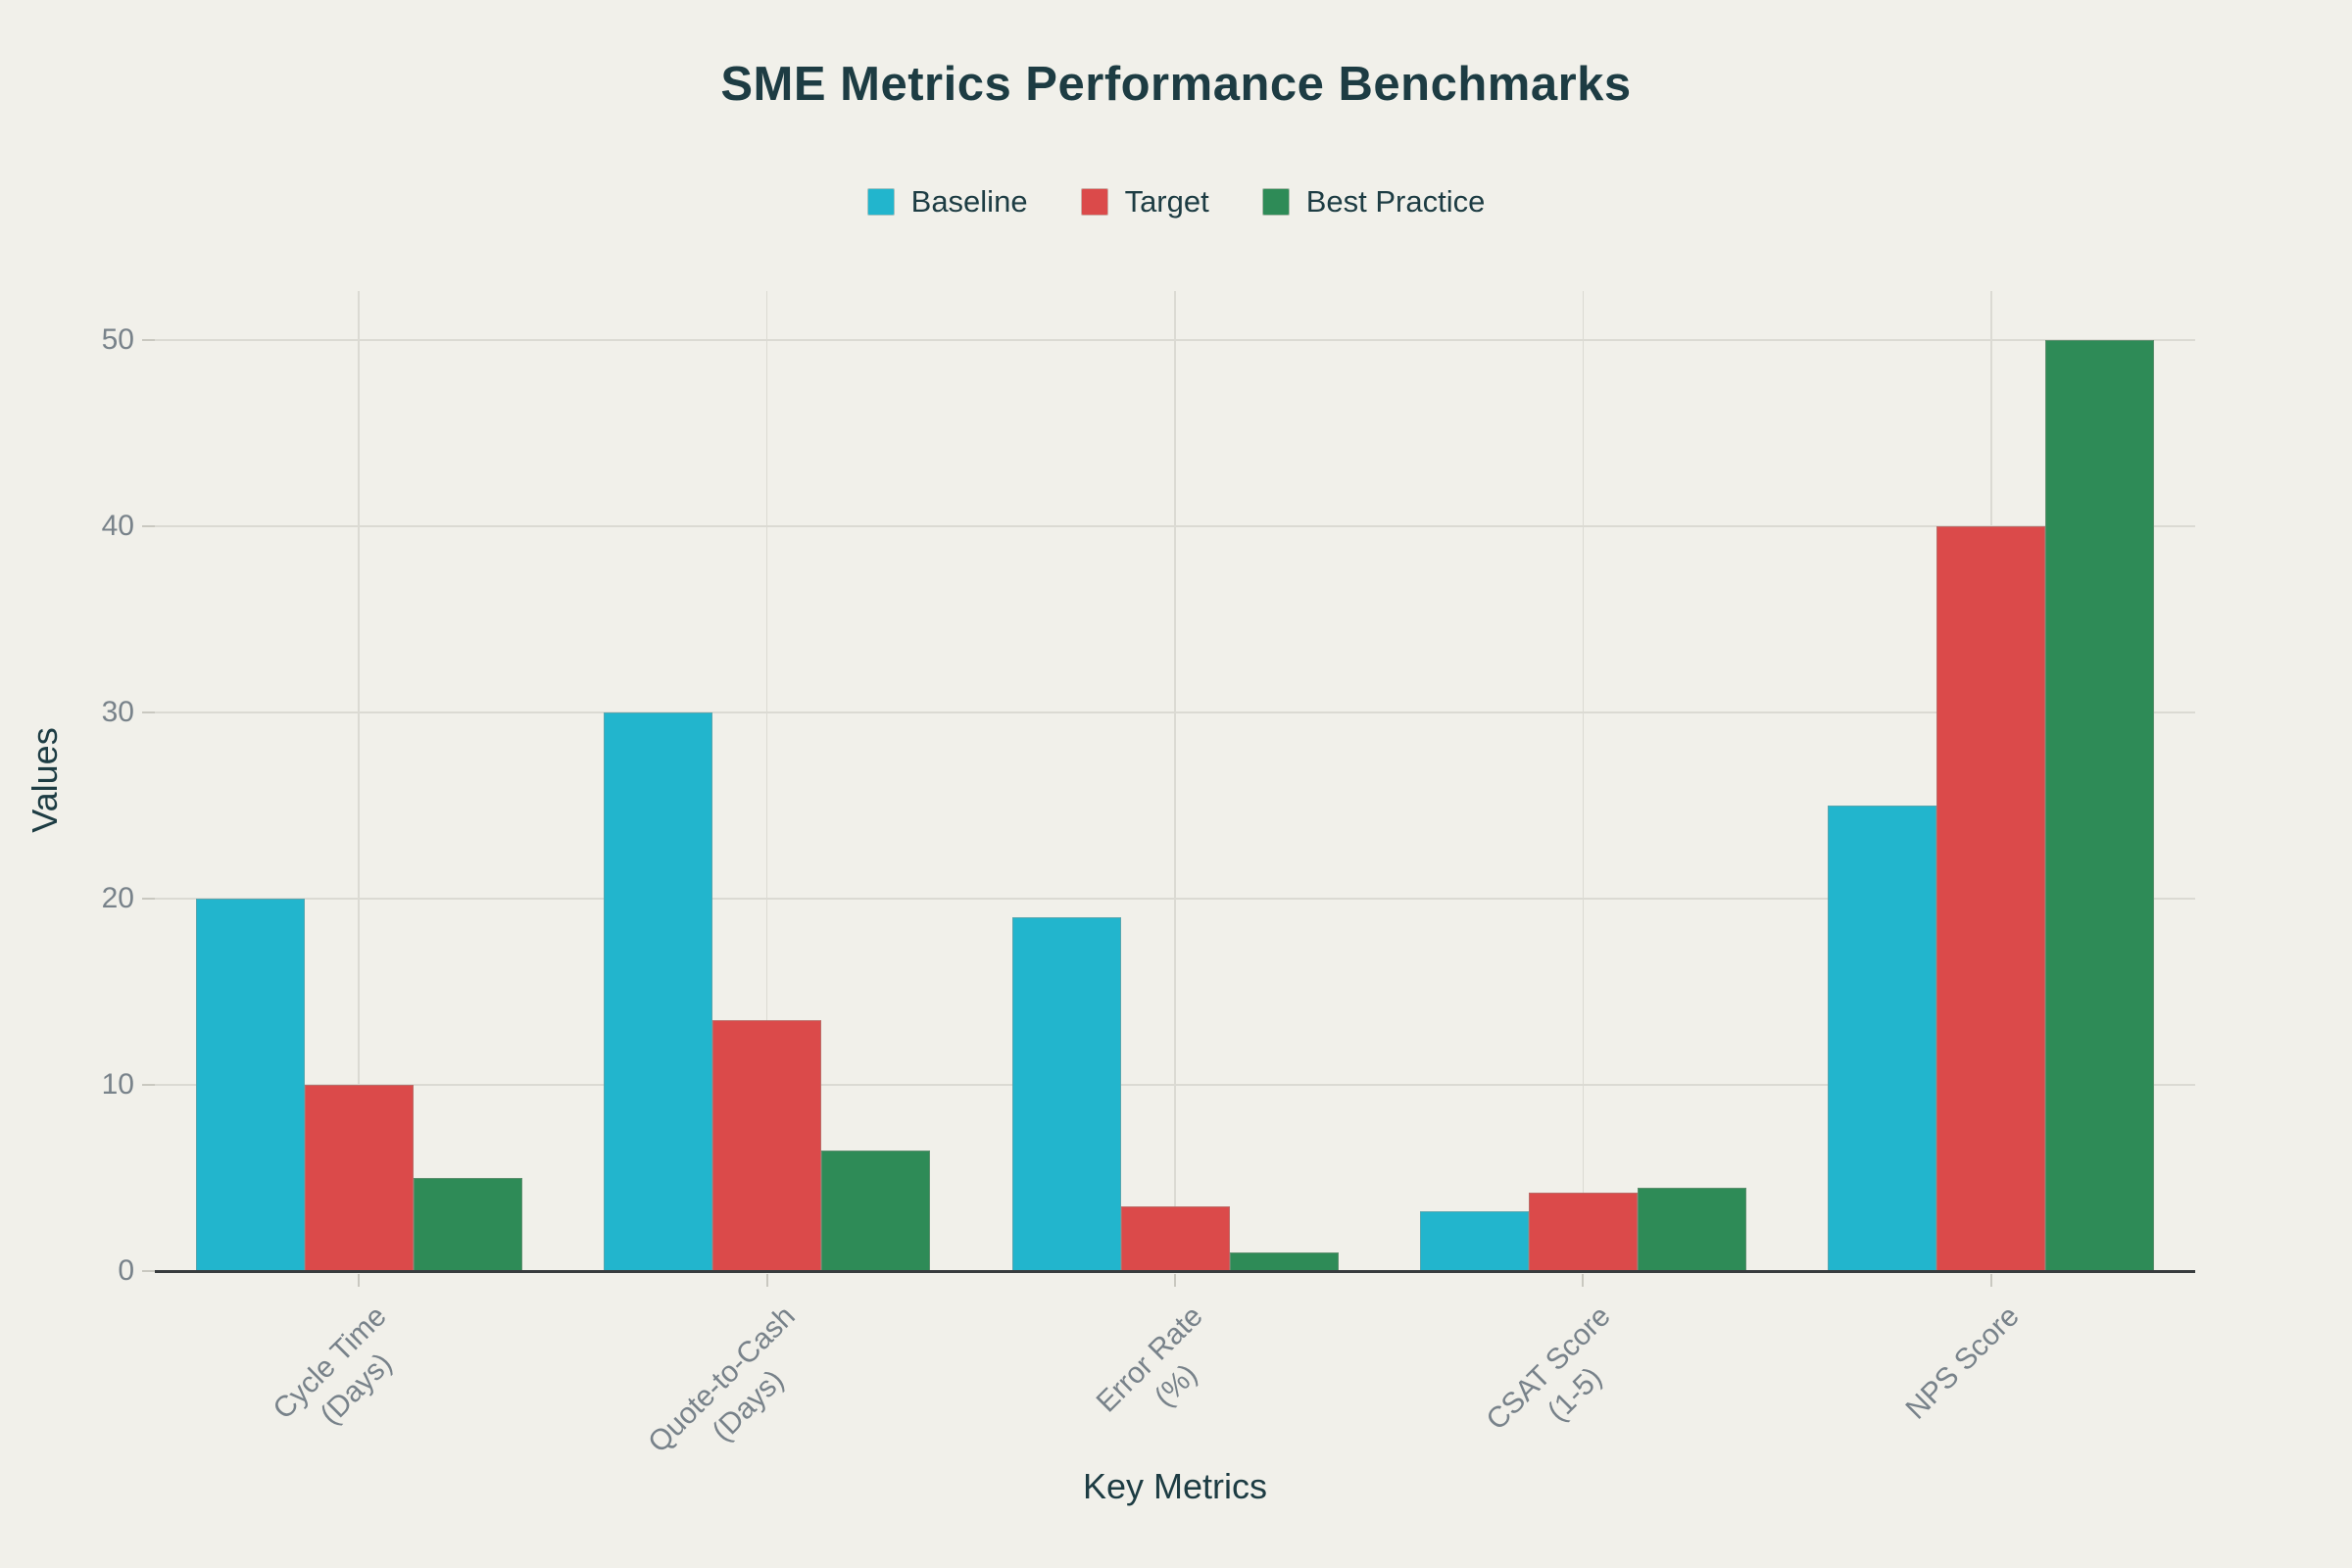 The height and width of the screenshot is (1568, 2352). I want to click on bar-best-practice-quote-to-cash, so click(876, 1210).